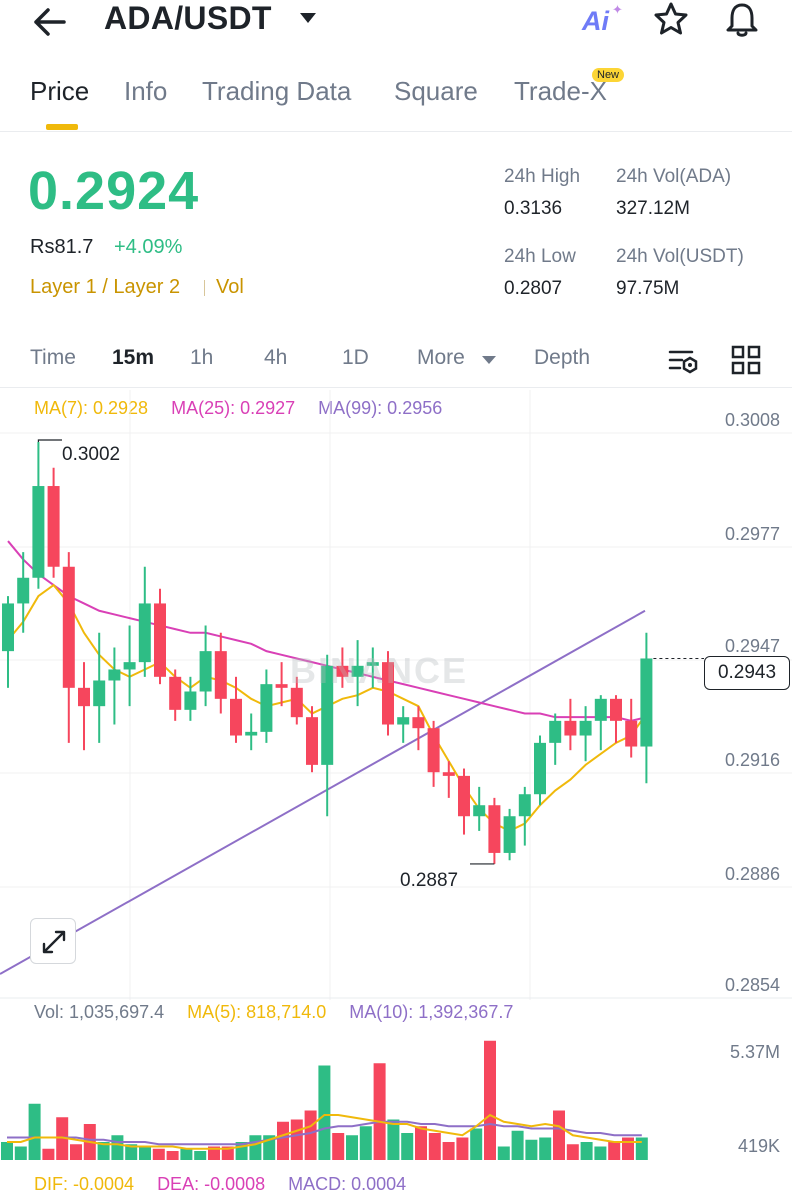 Image resolution: width=792 pixels, height=1200 pixels. I want to click on interval-depth: Depth, so click(562, 357).